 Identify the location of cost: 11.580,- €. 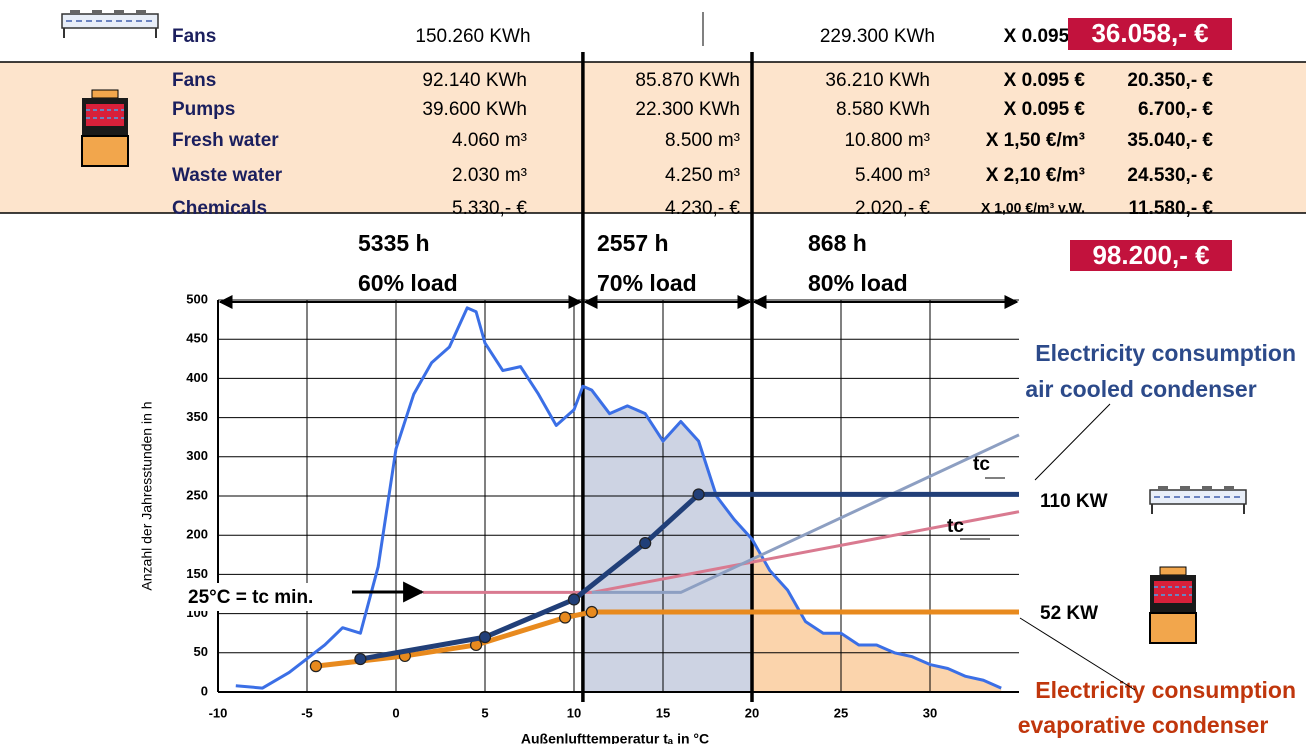
(1170, 208).